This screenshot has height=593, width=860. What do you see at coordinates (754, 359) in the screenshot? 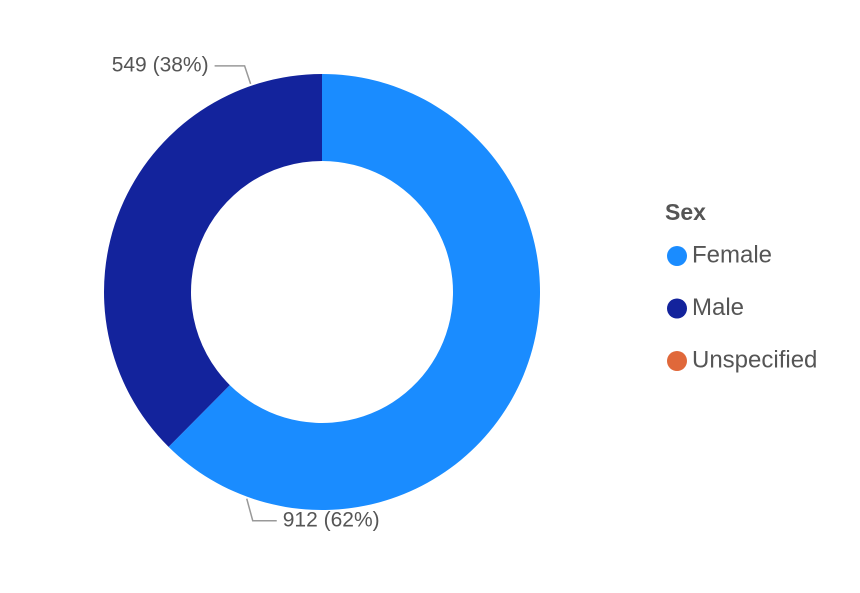
I see `legend-label: Unspecified` at bounding box center [754, 359].